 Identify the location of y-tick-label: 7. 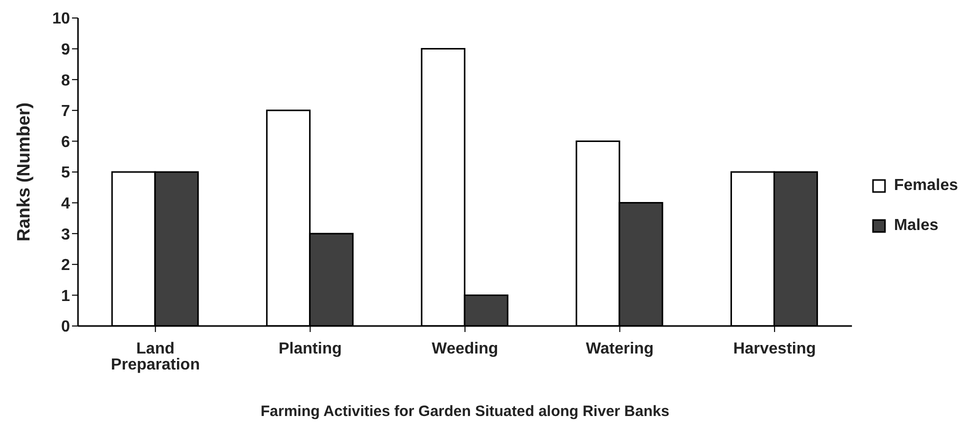
(65, 111).